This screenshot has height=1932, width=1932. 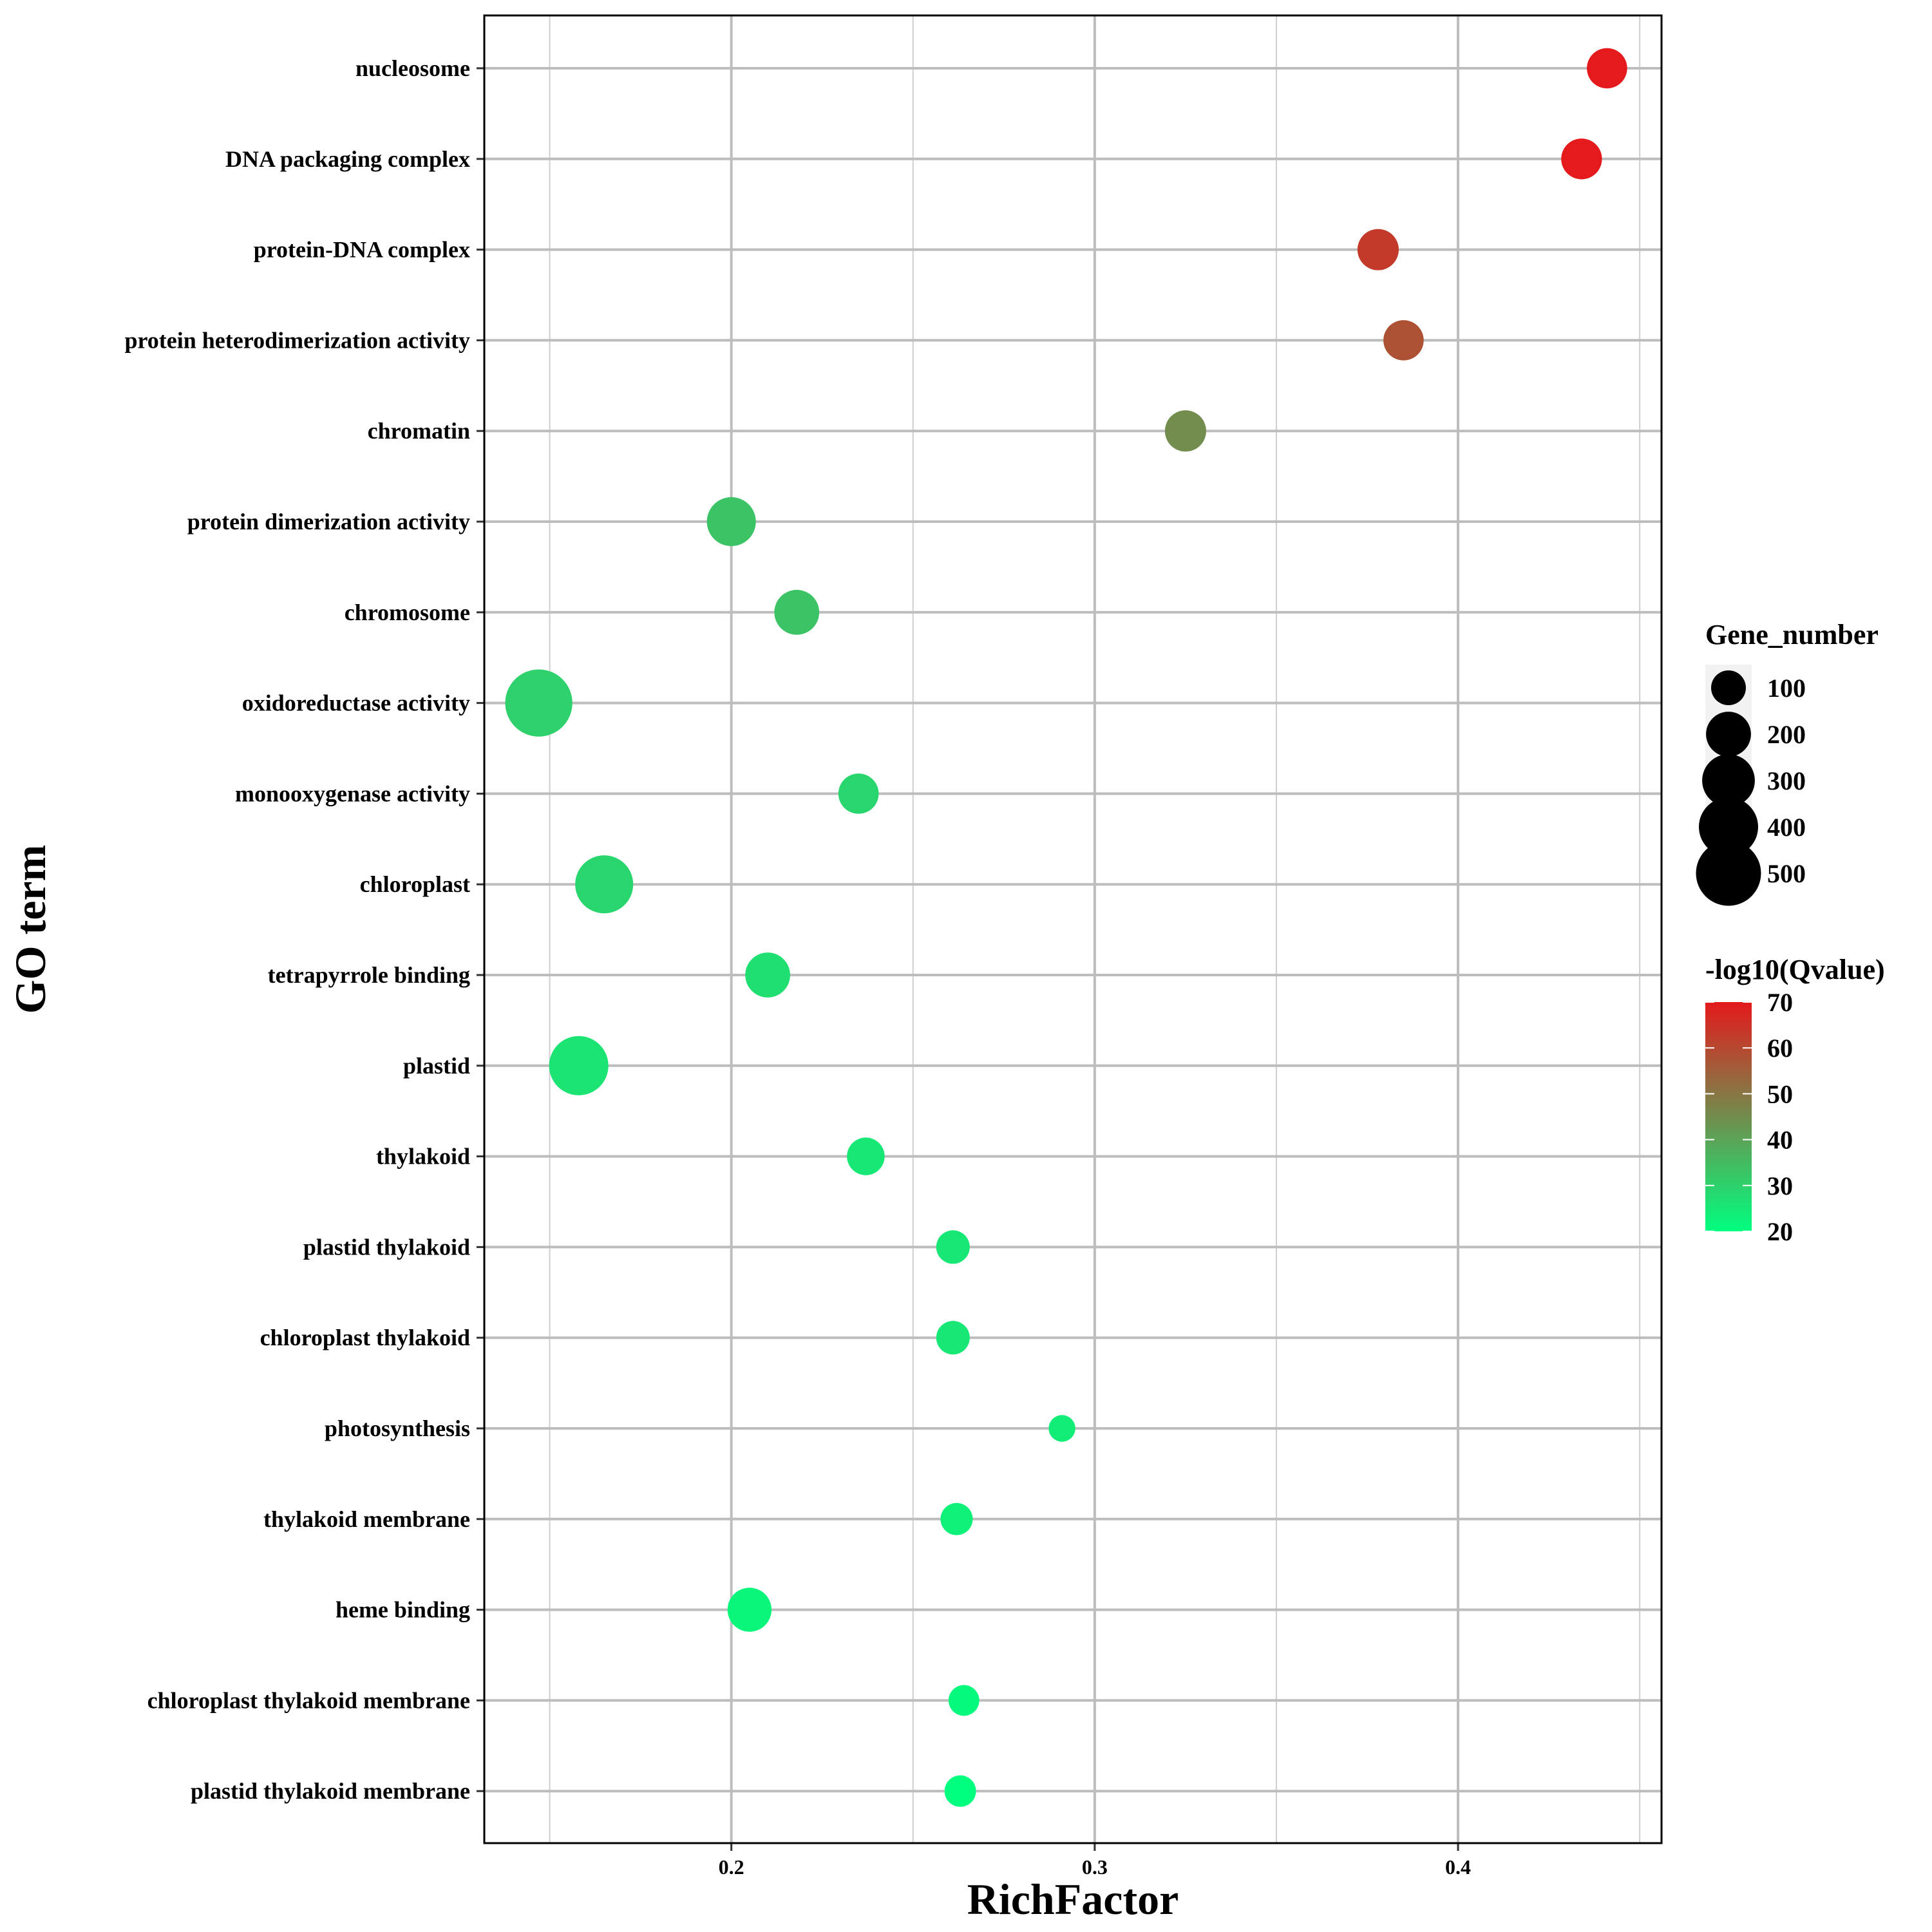 I want to click on y-tick-label: chloroplast thylakoid, so click(x=365, y=1337).